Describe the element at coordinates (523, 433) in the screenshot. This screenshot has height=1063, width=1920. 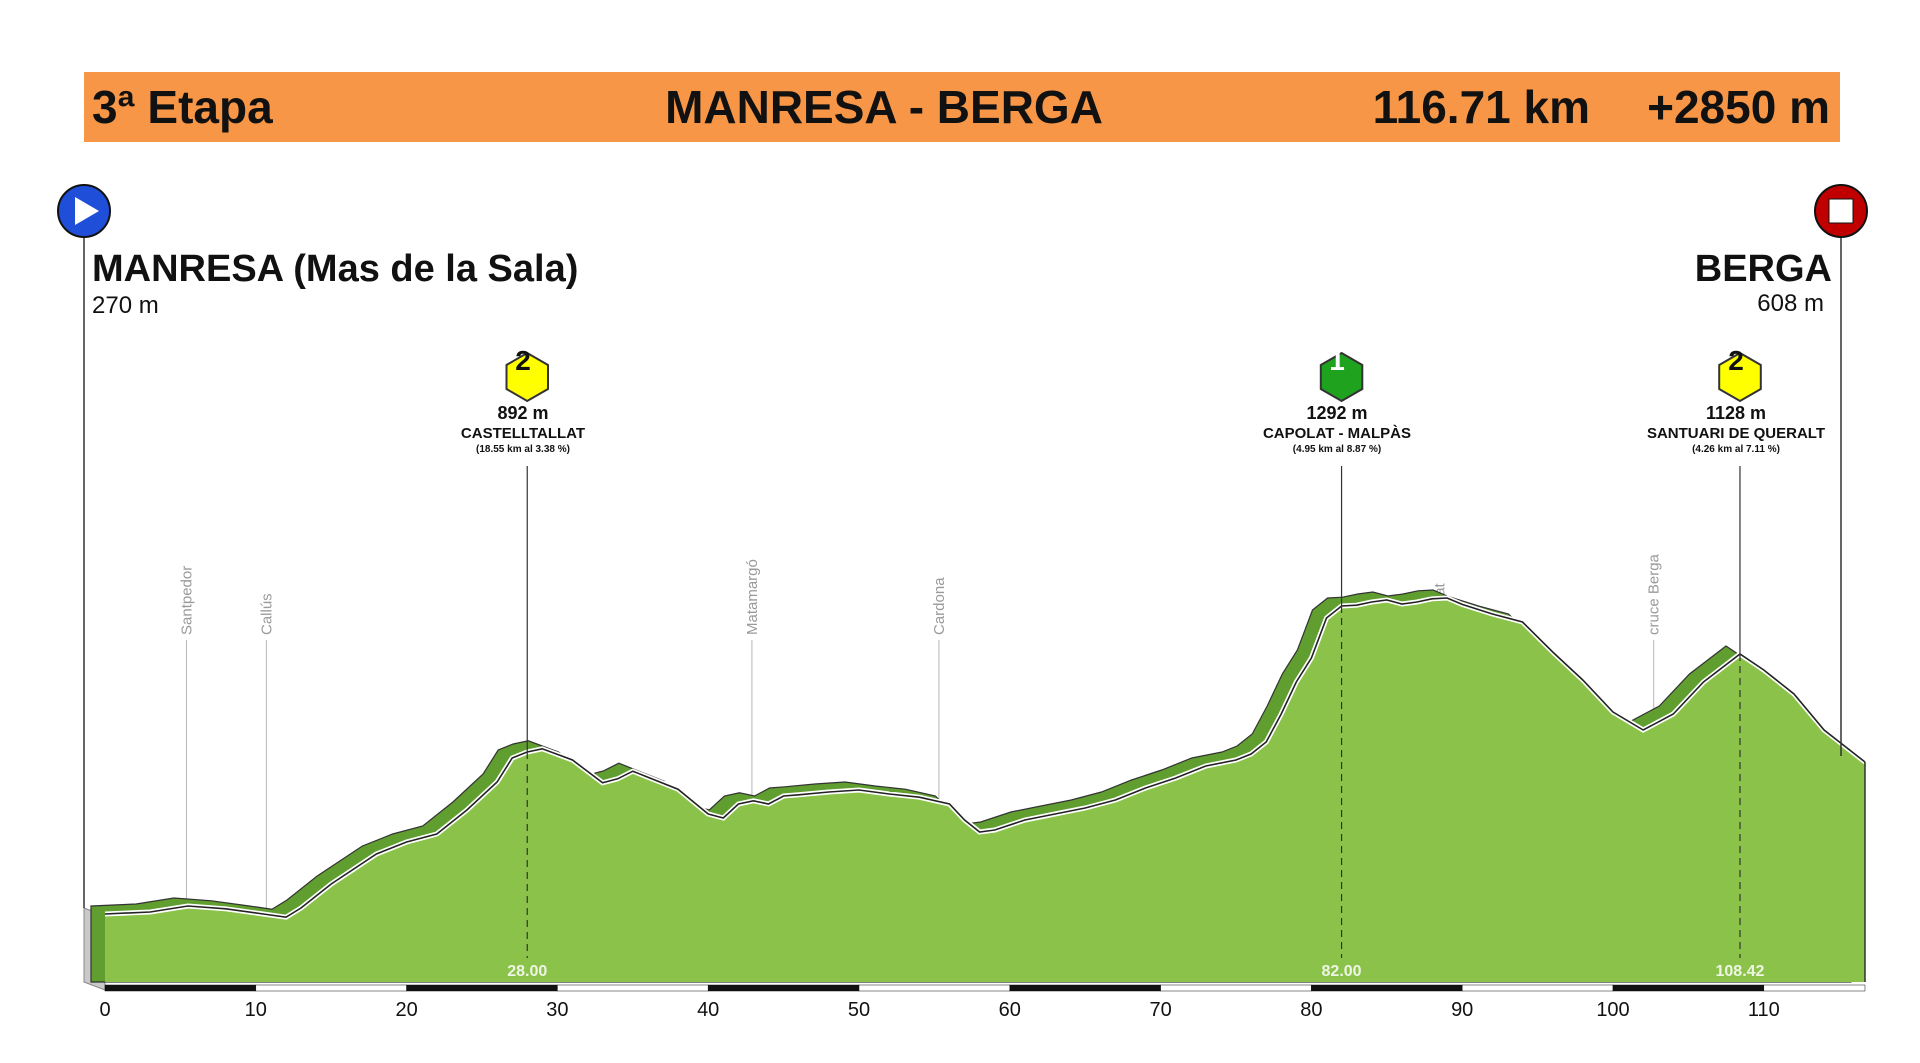
I see `climb-name: CASTELLTALLAT` at that location.